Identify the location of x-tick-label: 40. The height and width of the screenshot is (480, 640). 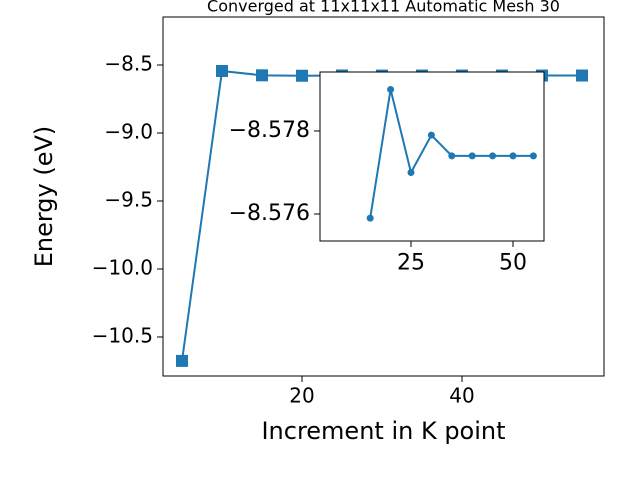
(461, 396).